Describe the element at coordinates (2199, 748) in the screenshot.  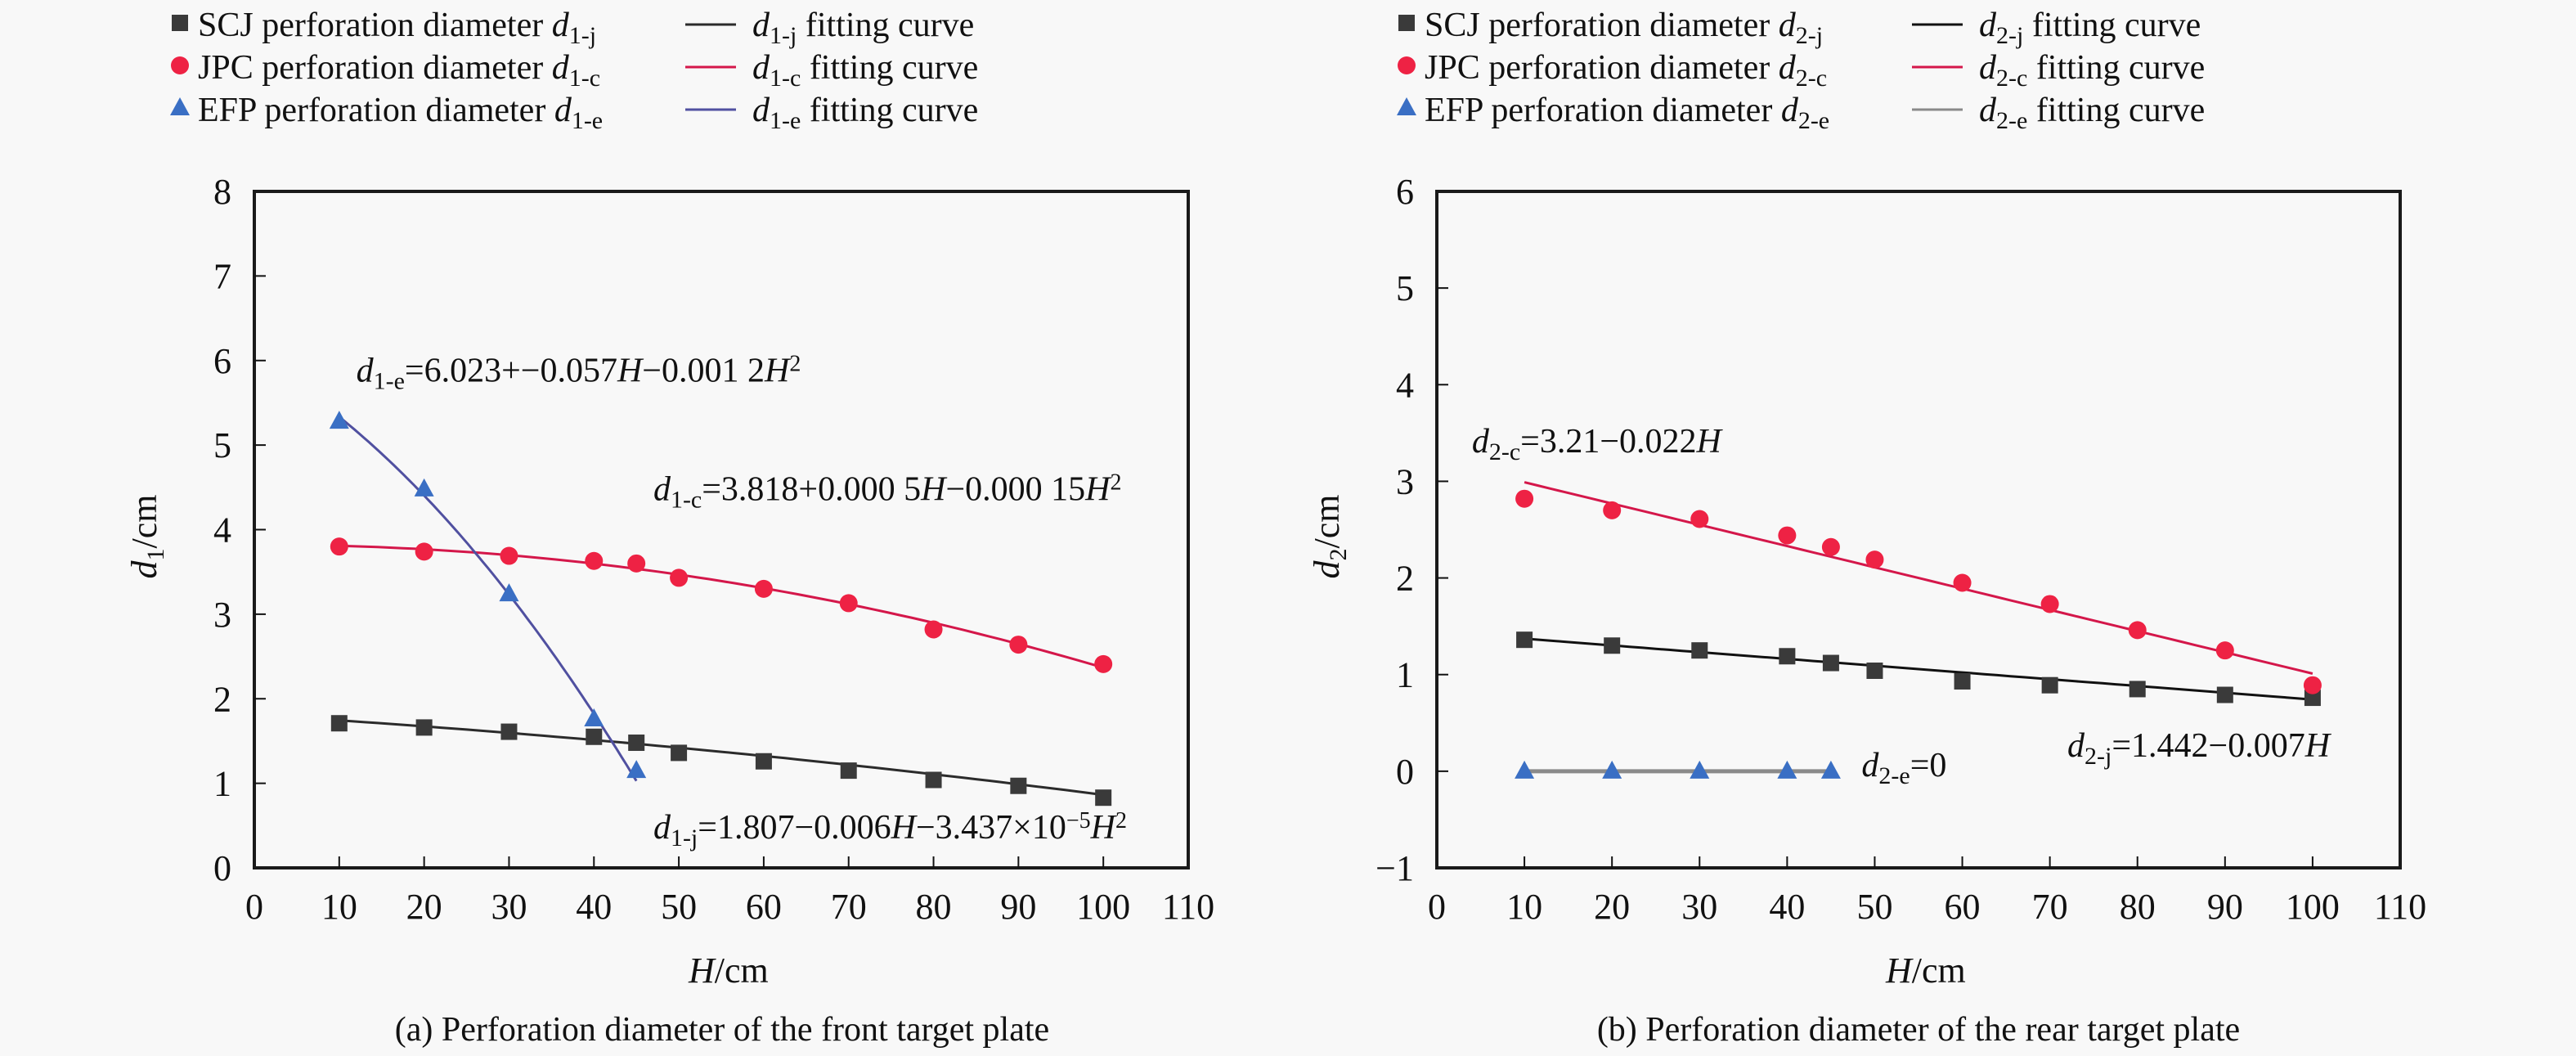
I see `equation-annotation: d2-j=1.442−0.007H` at that location.